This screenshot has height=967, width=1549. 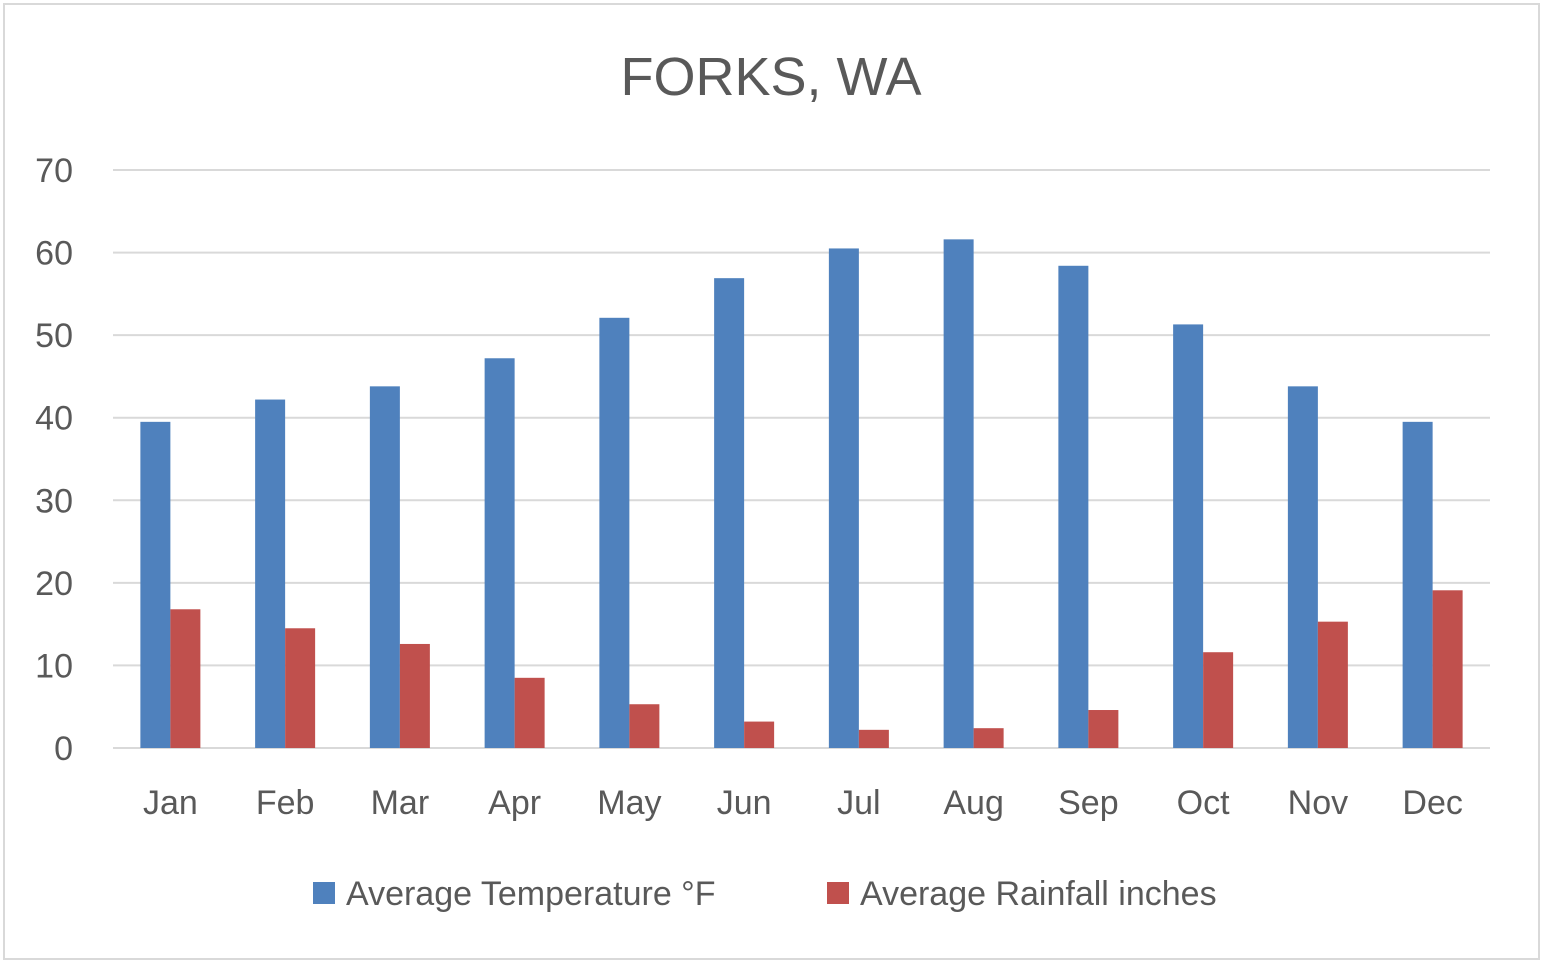 I want to click on bar-rainfall-mar, so click(x=414, y=695).